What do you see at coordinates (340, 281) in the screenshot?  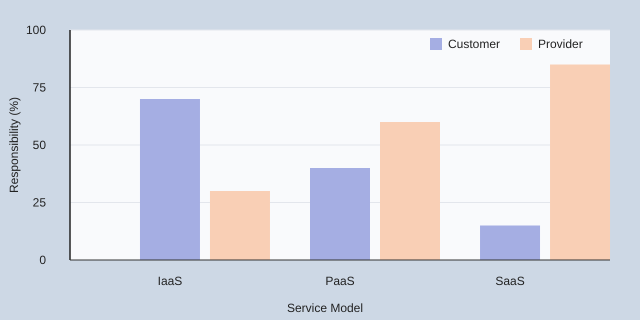 I see `x-tick-label: PaaS` at bounding box center [340, 281].